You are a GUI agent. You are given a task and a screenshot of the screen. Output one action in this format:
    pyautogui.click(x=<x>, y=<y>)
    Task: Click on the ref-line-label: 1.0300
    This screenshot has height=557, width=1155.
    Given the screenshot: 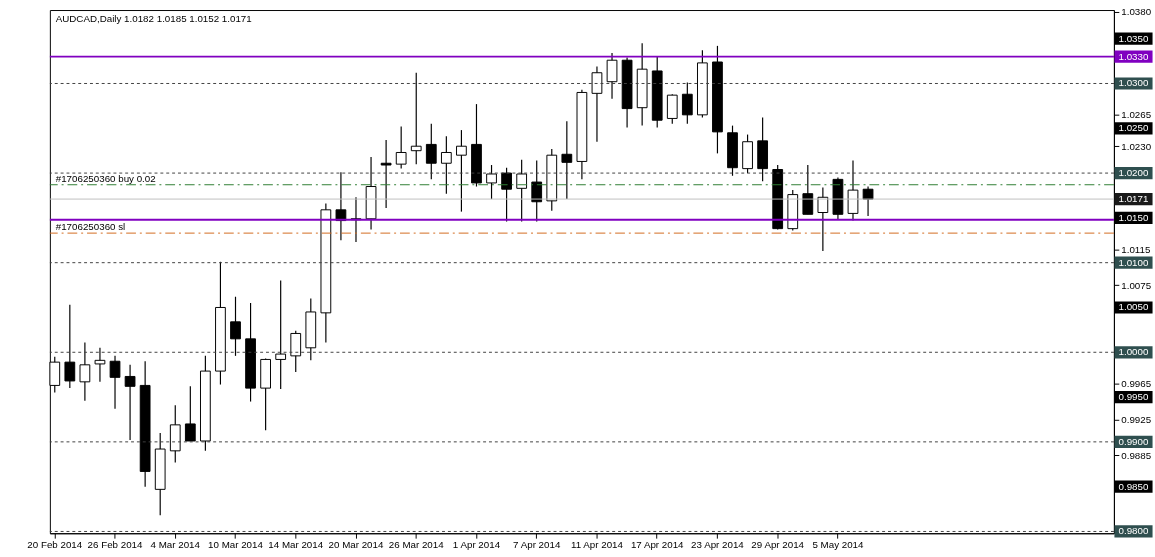 What is the action you would take?
    pyautogui.click(x=1133, y=83)
    